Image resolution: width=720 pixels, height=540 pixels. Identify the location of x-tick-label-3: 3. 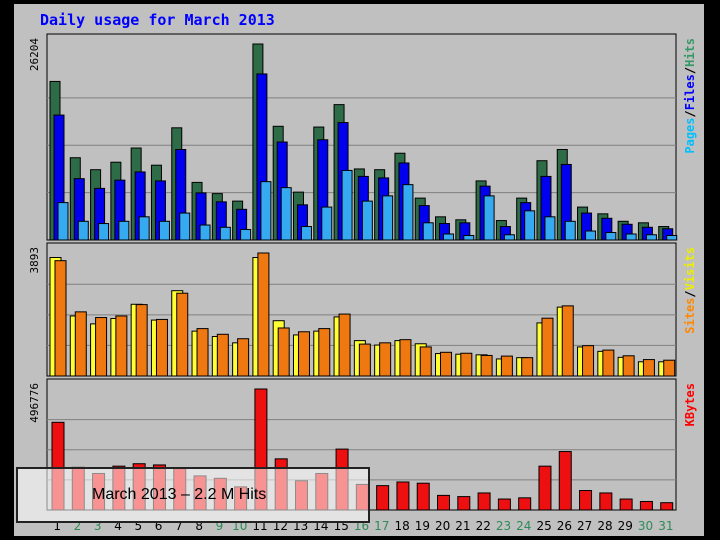
(98, 526).